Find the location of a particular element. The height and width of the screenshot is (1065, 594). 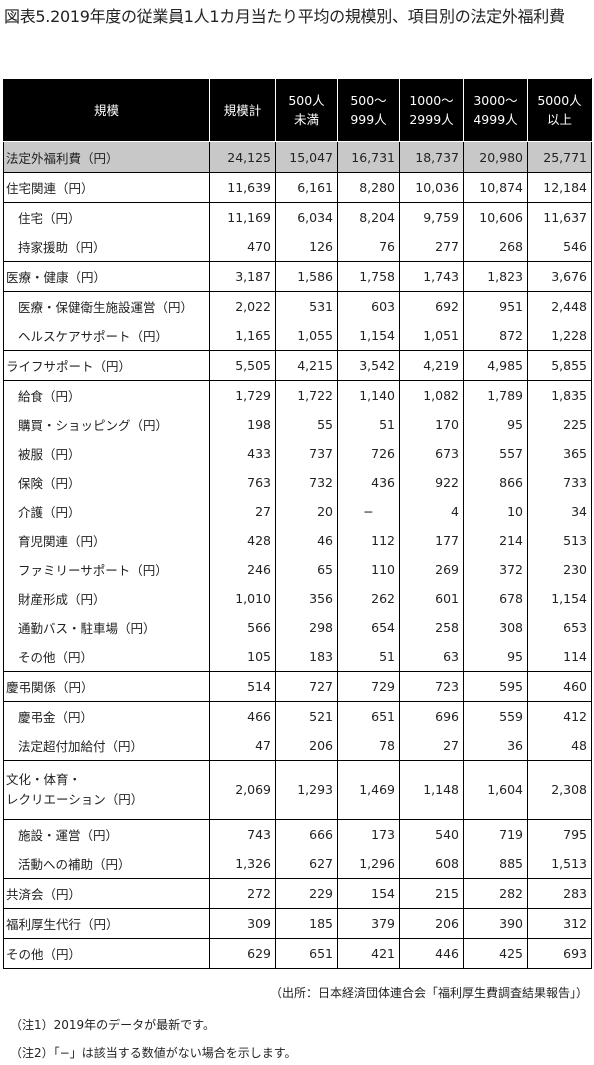

row-label: ファミリーサポート（円） is located at coordinates (106, 569).